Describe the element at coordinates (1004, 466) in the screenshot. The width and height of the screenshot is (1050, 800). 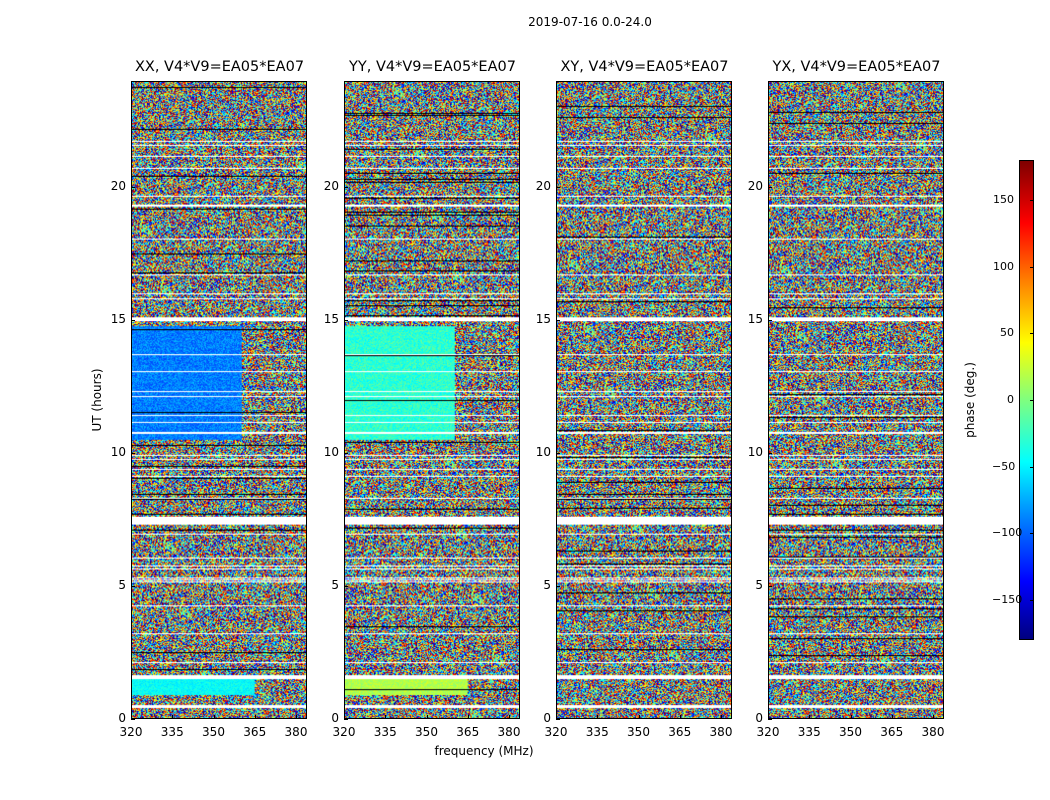
I see `colorbar-tick-label: −50` at that location.